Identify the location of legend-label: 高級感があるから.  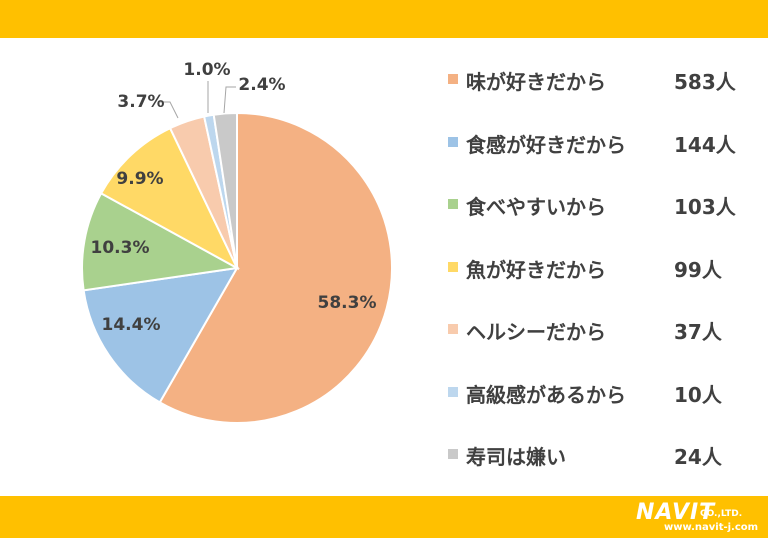
(546, 394).